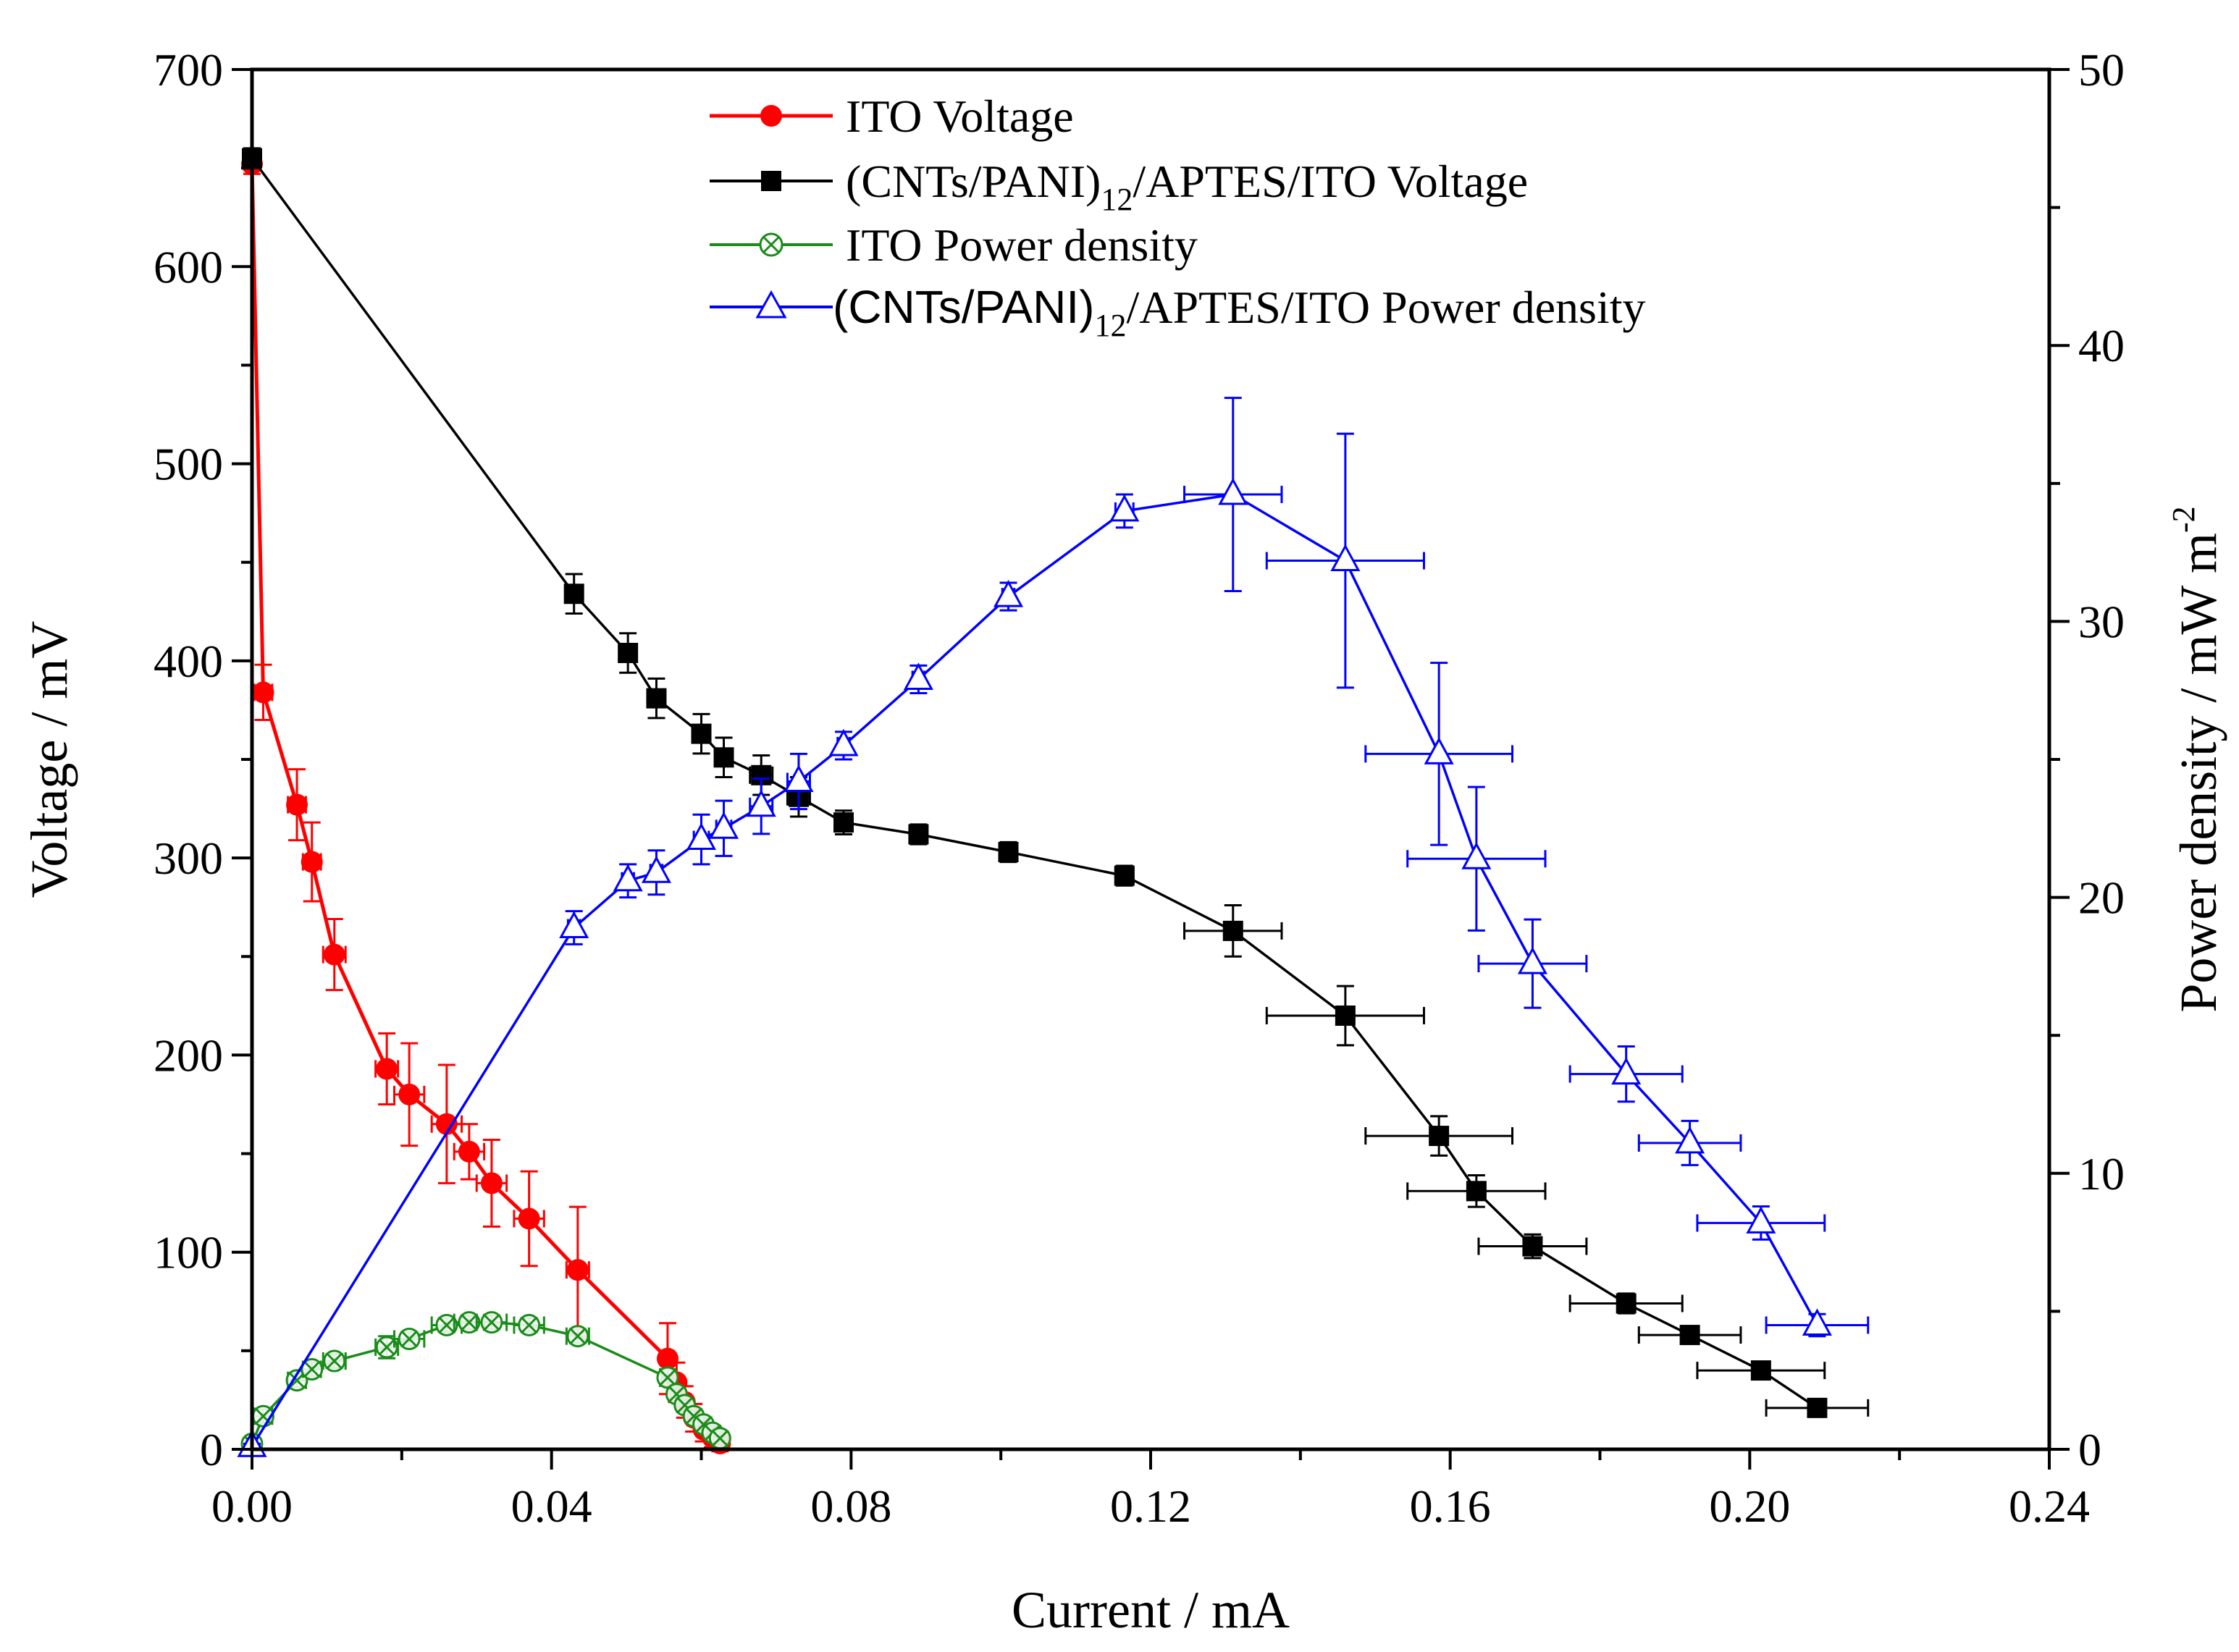 The width and height of the screenshot is (2239, 1652). What do you see at coordinates (771, 116) in the screenshot?
I see `legend-marker-ito-voltage` at bounding box center [771, 116].